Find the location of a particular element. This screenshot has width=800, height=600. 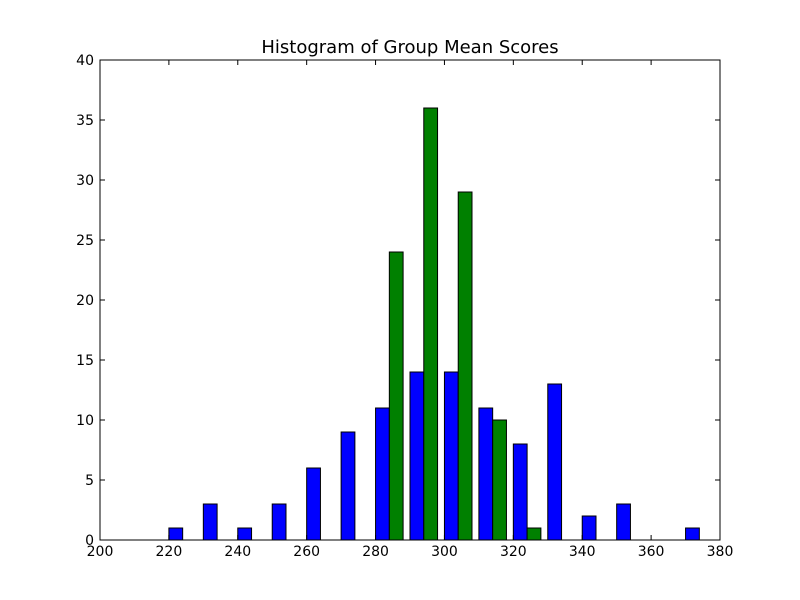

x-tick-label: 260 is located at coordinates (306, 552).